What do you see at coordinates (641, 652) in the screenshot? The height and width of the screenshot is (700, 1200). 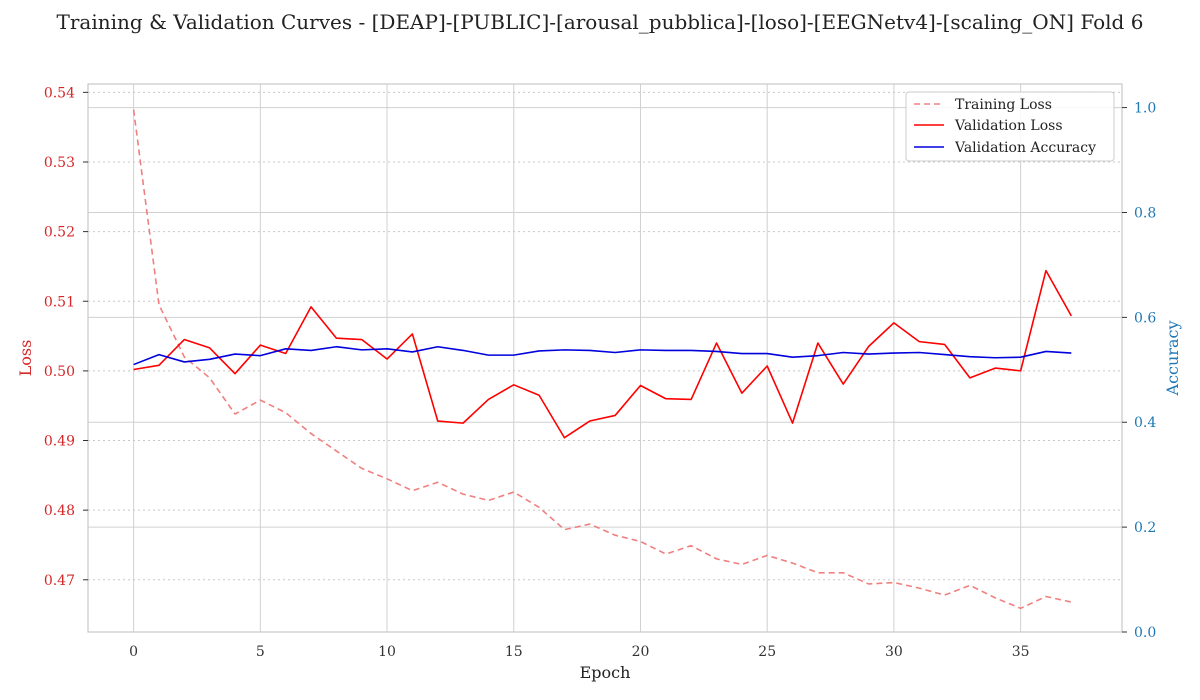 I see `x-tick-label-4: 20` at bounding box center [641, 652].